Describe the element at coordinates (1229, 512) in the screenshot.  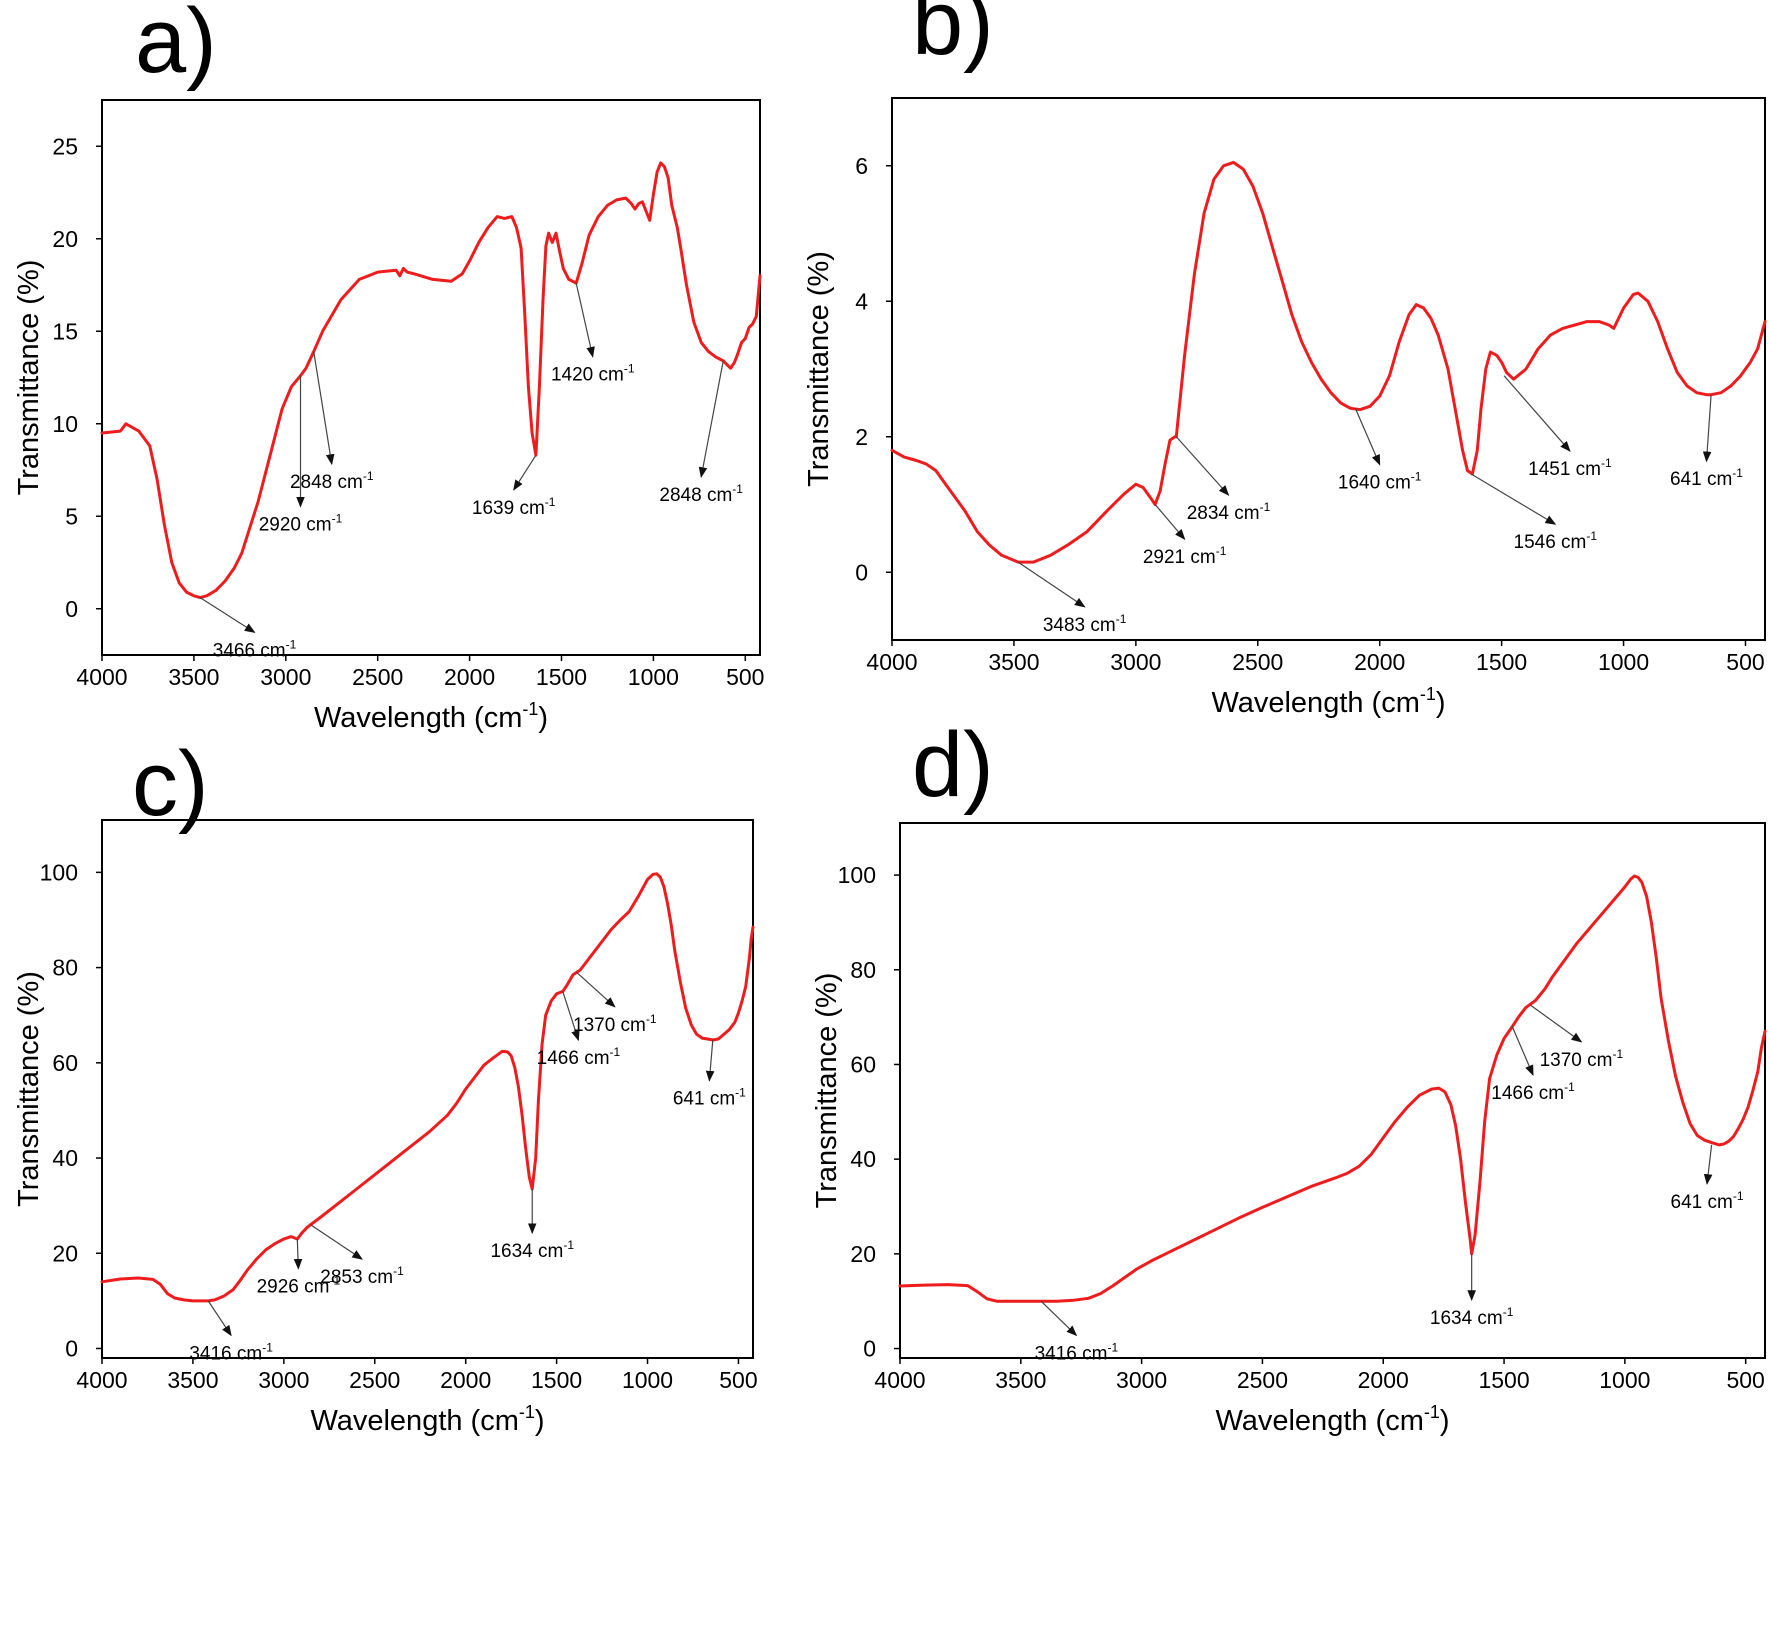
I see `annotation-label: 2834 cm-1` at that location.